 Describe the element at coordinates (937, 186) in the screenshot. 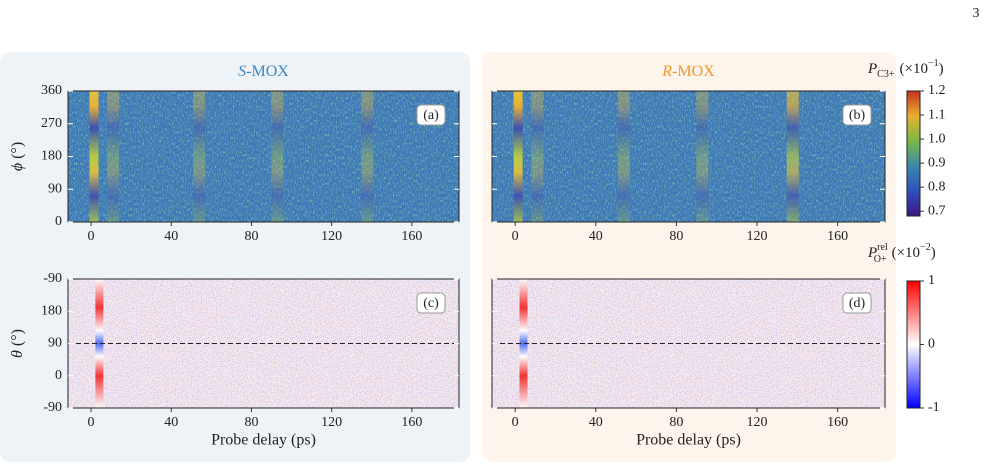

I see `colorbar-tick-label: 0.8` at that location.